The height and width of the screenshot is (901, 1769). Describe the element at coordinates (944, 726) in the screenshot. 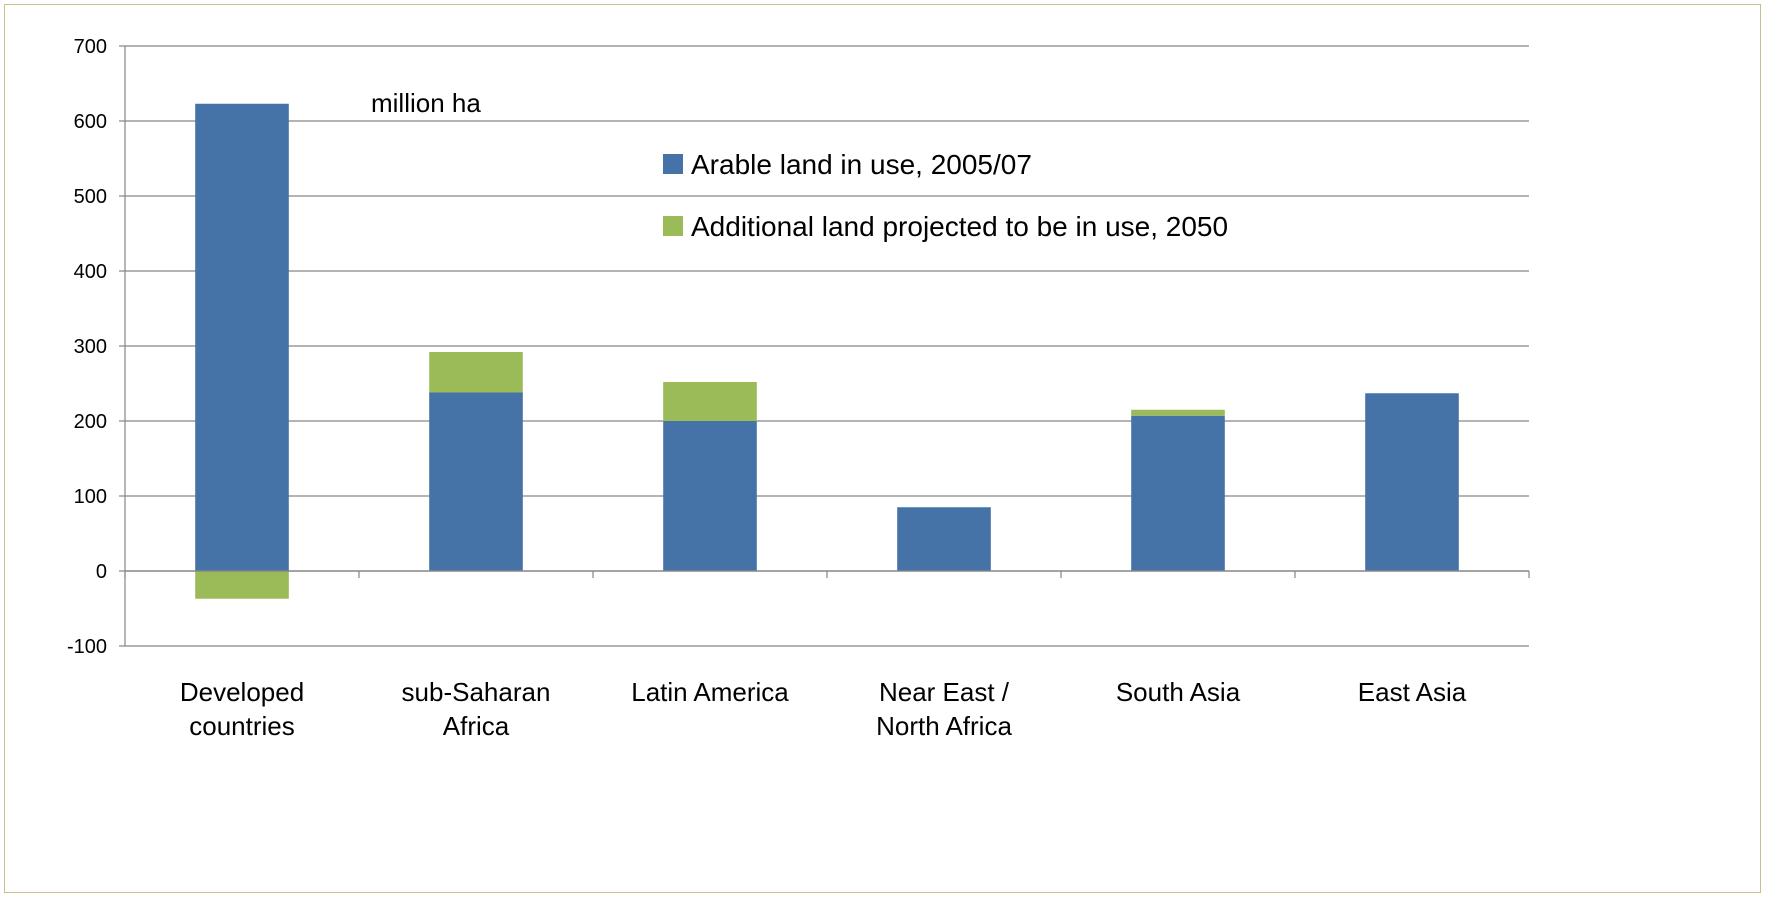

I see `x-category-label: North Africa` at that location.